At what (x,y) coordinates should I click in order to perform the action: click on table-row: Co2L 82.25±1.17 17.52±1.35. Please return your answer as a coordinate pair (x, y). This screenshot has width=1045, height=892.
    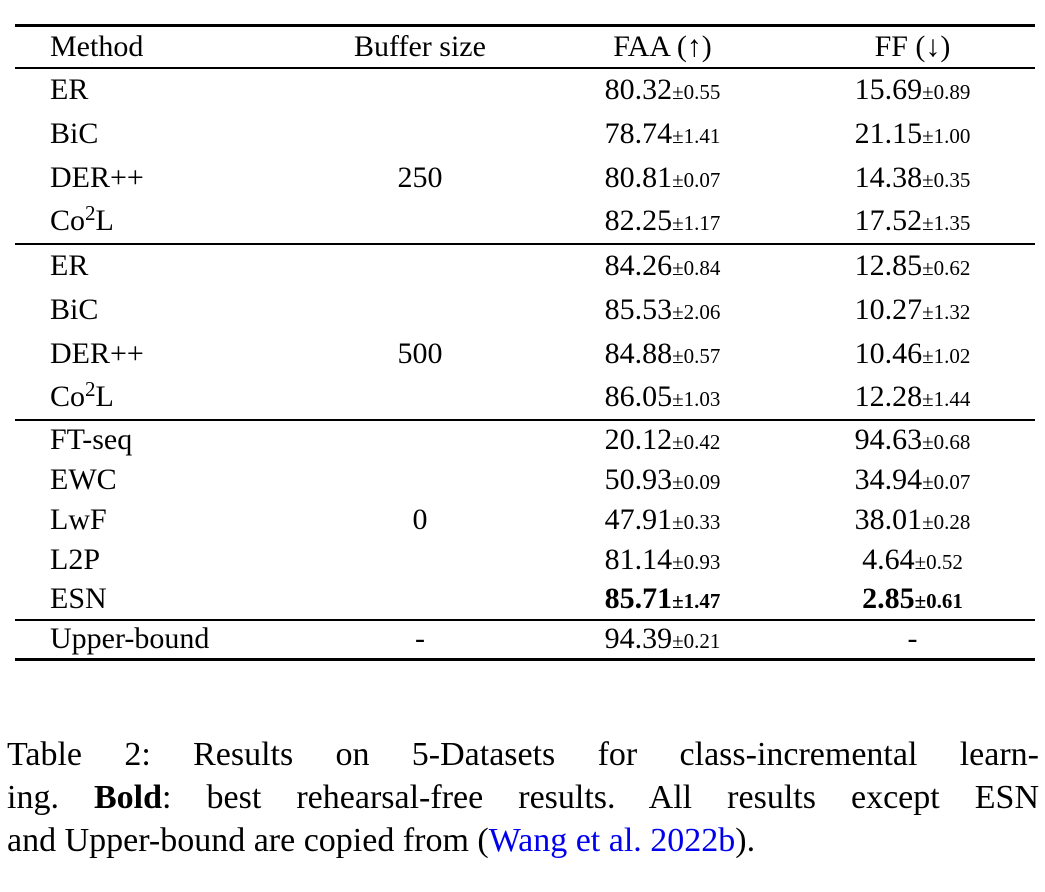
    Looking at the image, I should click on (525, 222).